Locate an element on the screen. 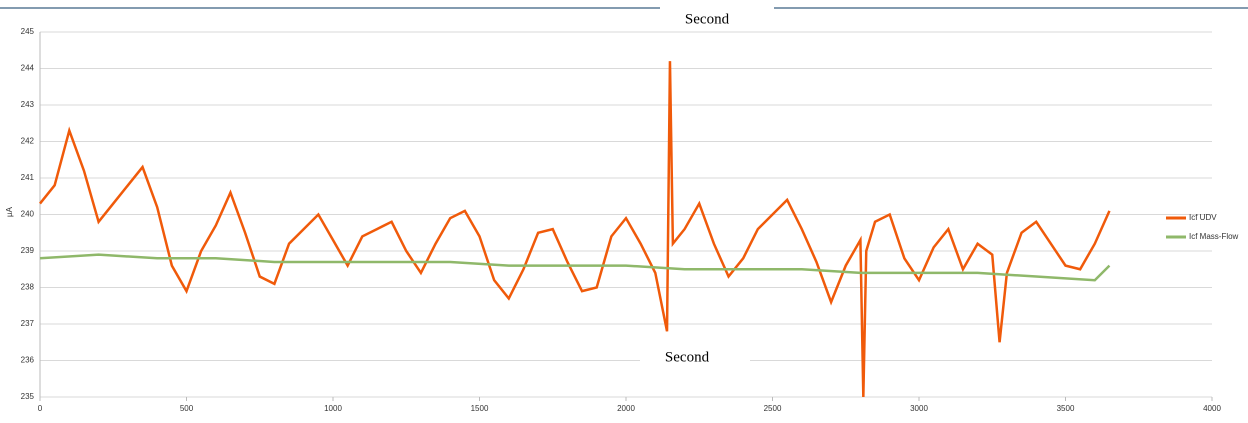 This screenshot has width=1248, height=423. y-tick-label: 243 is located at coordinates (28, 104).